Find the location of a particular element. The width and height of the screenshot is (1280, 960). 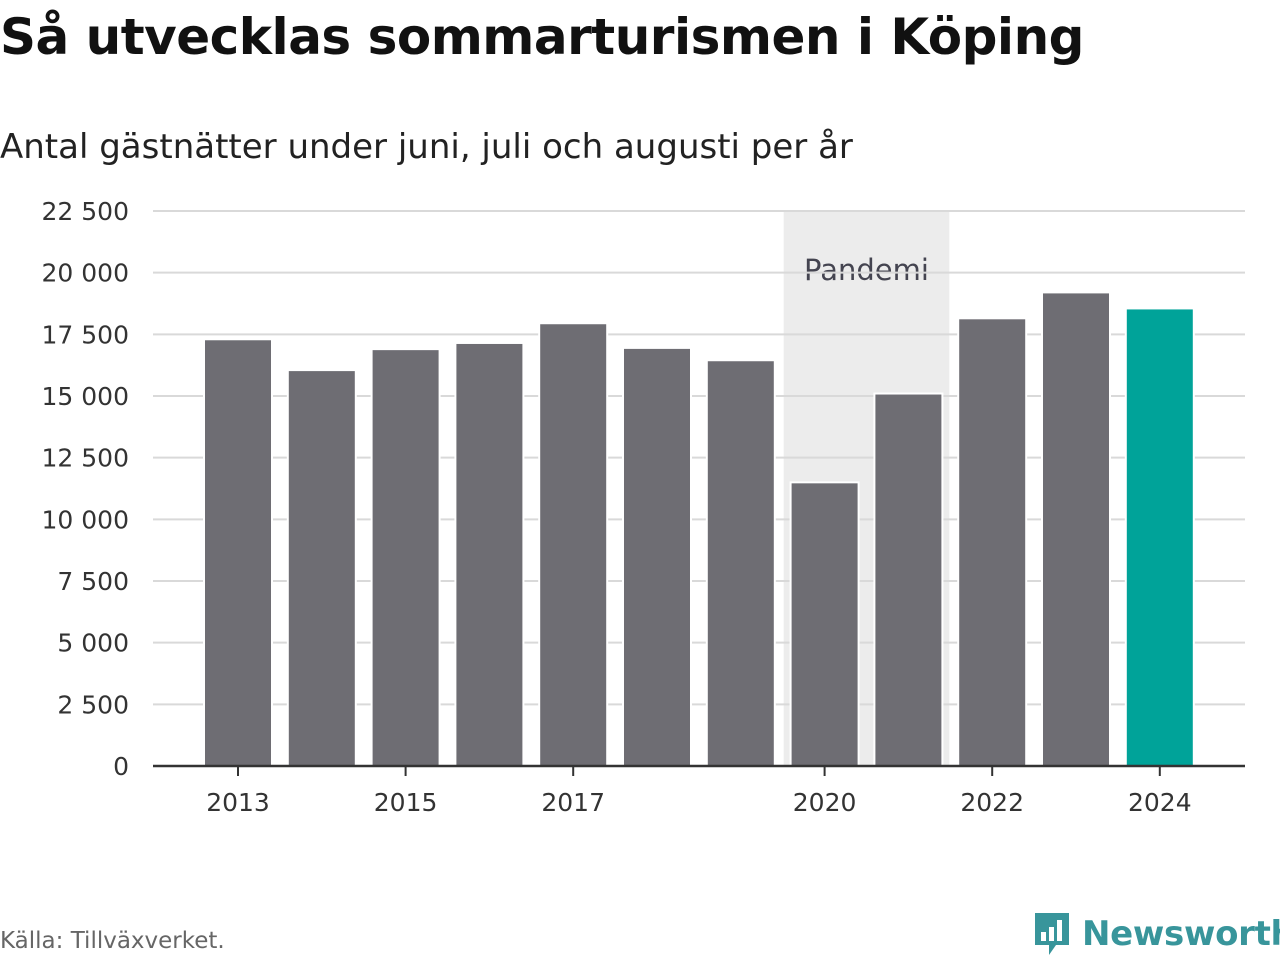

bar-2018 is located at coordinates (657, 556).